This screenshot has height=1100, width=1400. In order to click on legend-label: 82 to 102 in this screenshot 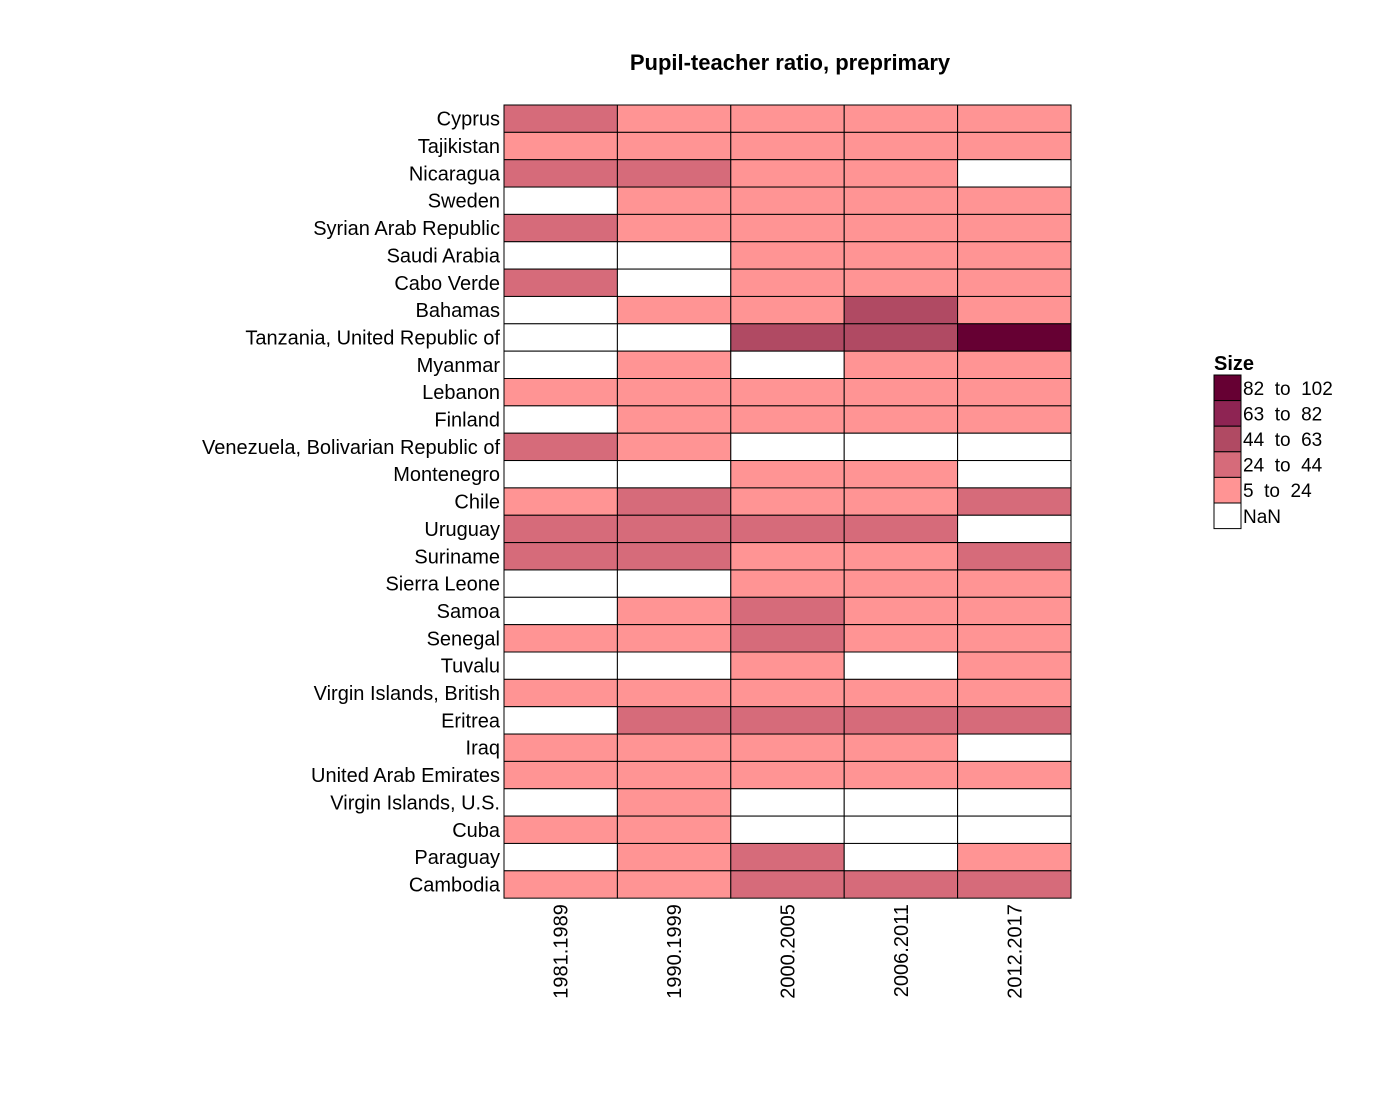, I will do `click(1288, 389)`.